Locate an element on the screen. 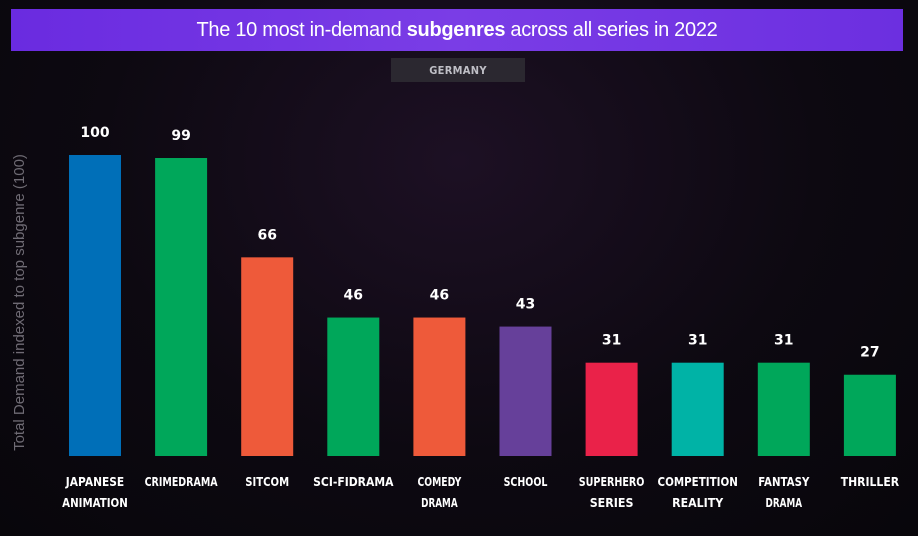 The image size is (918, 536). category-label-line: JAPANESE is located at coordinates (94, 482).